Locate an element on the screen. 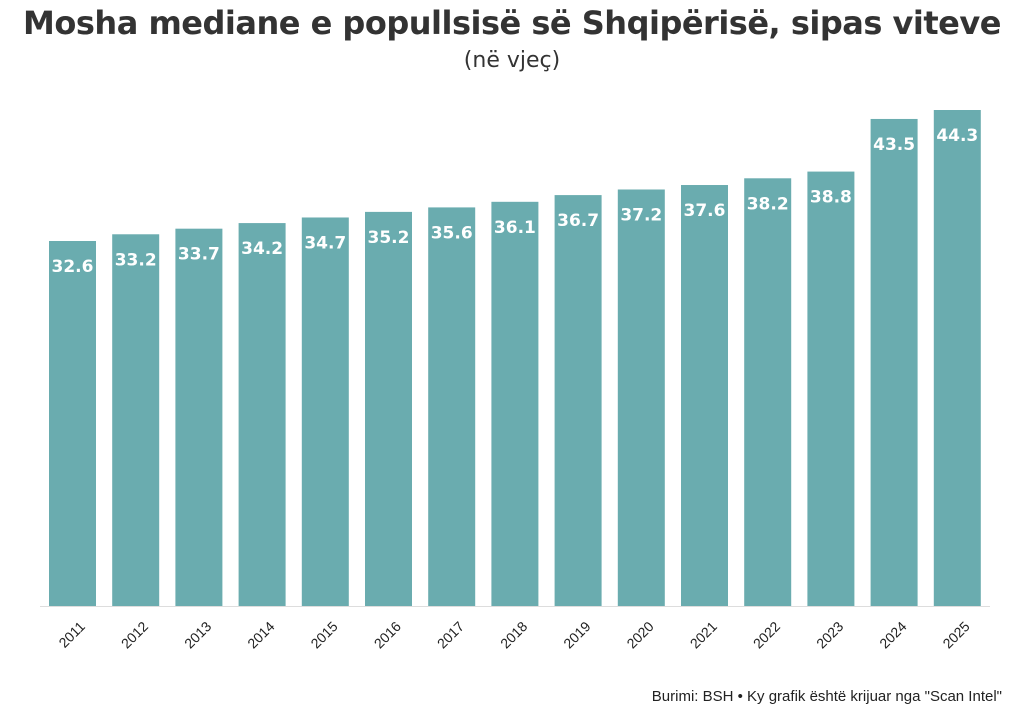 The image size is (1024, 715). bar-2016 is located at coordinates (388, 408).